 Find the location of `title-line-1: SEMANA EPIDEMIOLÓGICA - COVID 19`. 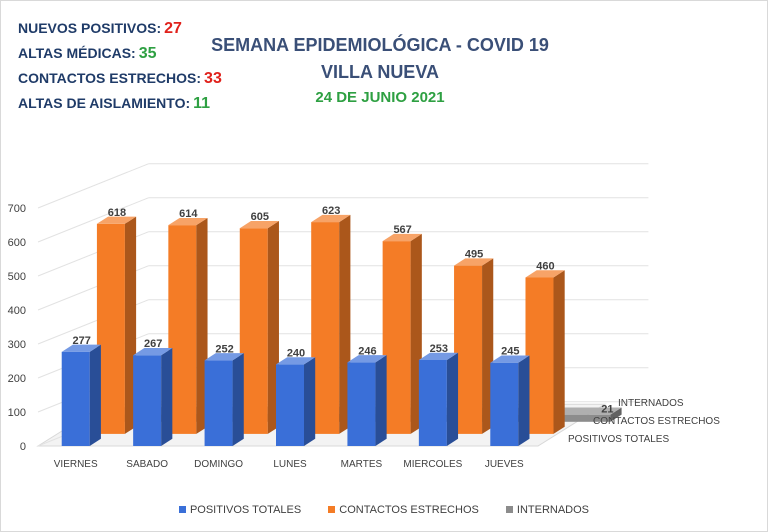

title-line-1: SEMANA EPIDEMIOLÓGICA - COVID 19 is located at coordinates (380, 45).